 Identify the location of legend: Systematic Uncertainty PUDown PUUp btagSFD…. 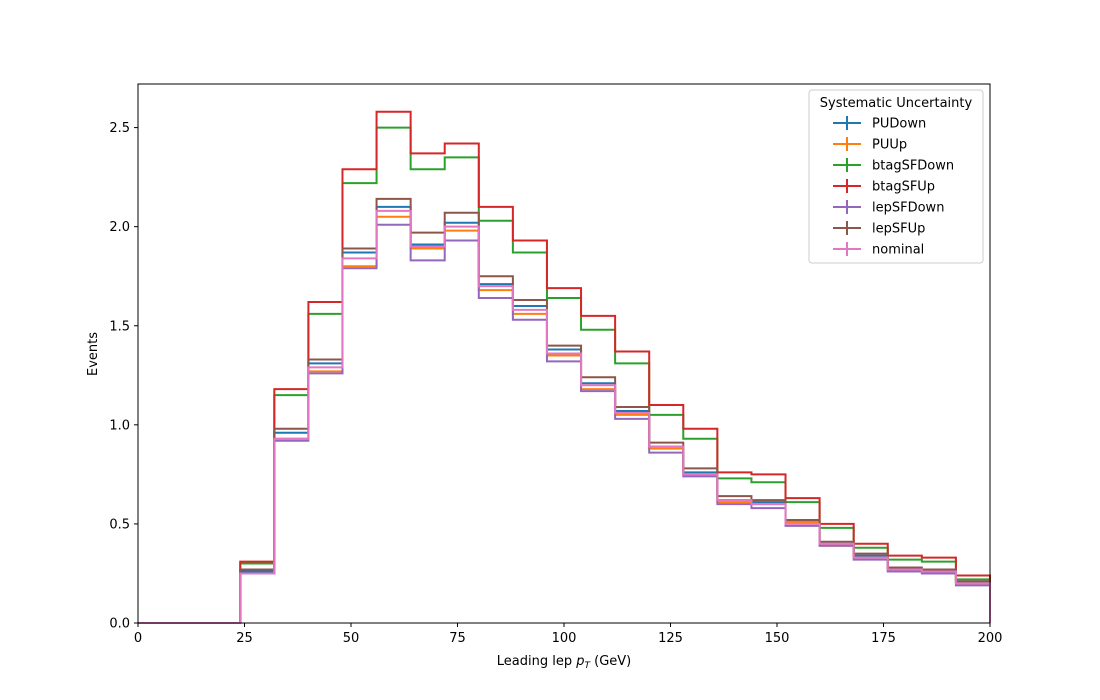
(896, 176).